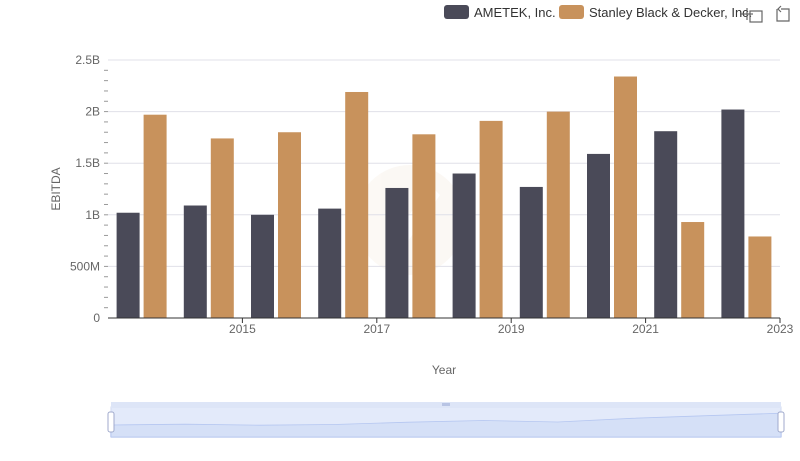 The height and width of the screenshot is (461, 800). What do you see at coordinates (330, 263) in the screenshot?
I see `bar-ametek-2017` at bounding box center [330, 263].